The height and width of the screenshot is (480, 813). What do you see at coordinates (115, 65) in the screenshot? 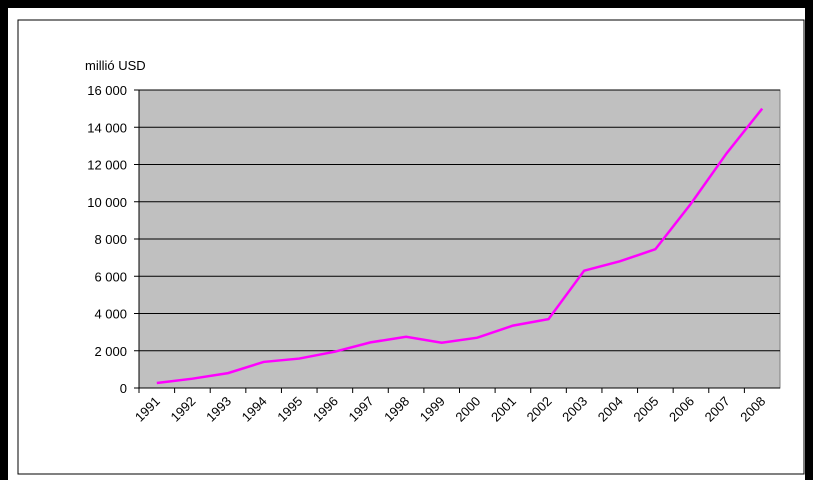
I see `y-axis-label: millió USD` at bounding box center [115, 65].